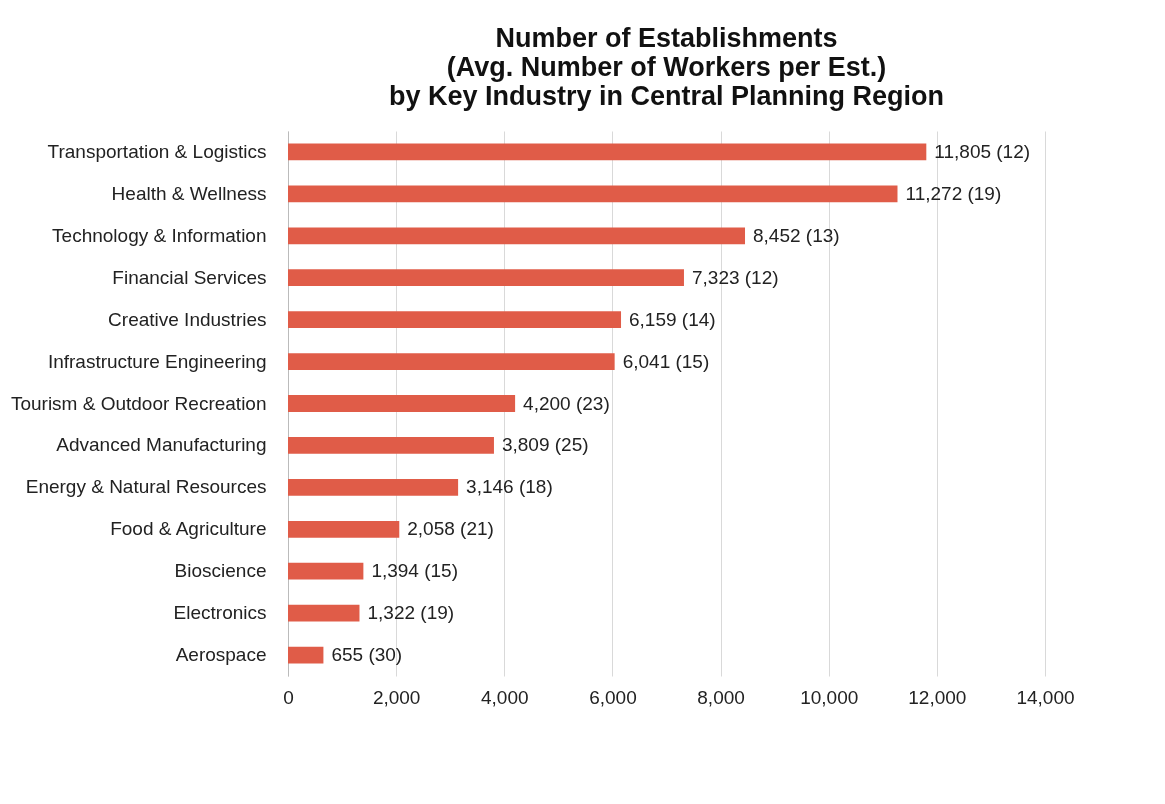 The width and height of the screenshot is (1165, 804). Describe the element at coordinates (138, 403) in the screenshot. I see `y-tick-label: Tourism & Outdoor Recreation` at that location.